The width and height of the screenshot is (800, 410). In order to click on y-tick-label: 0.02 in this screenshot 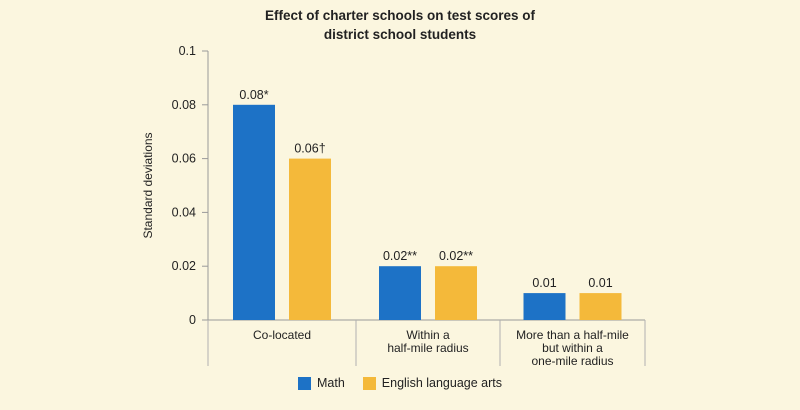, I will do `click(184, 266)`.